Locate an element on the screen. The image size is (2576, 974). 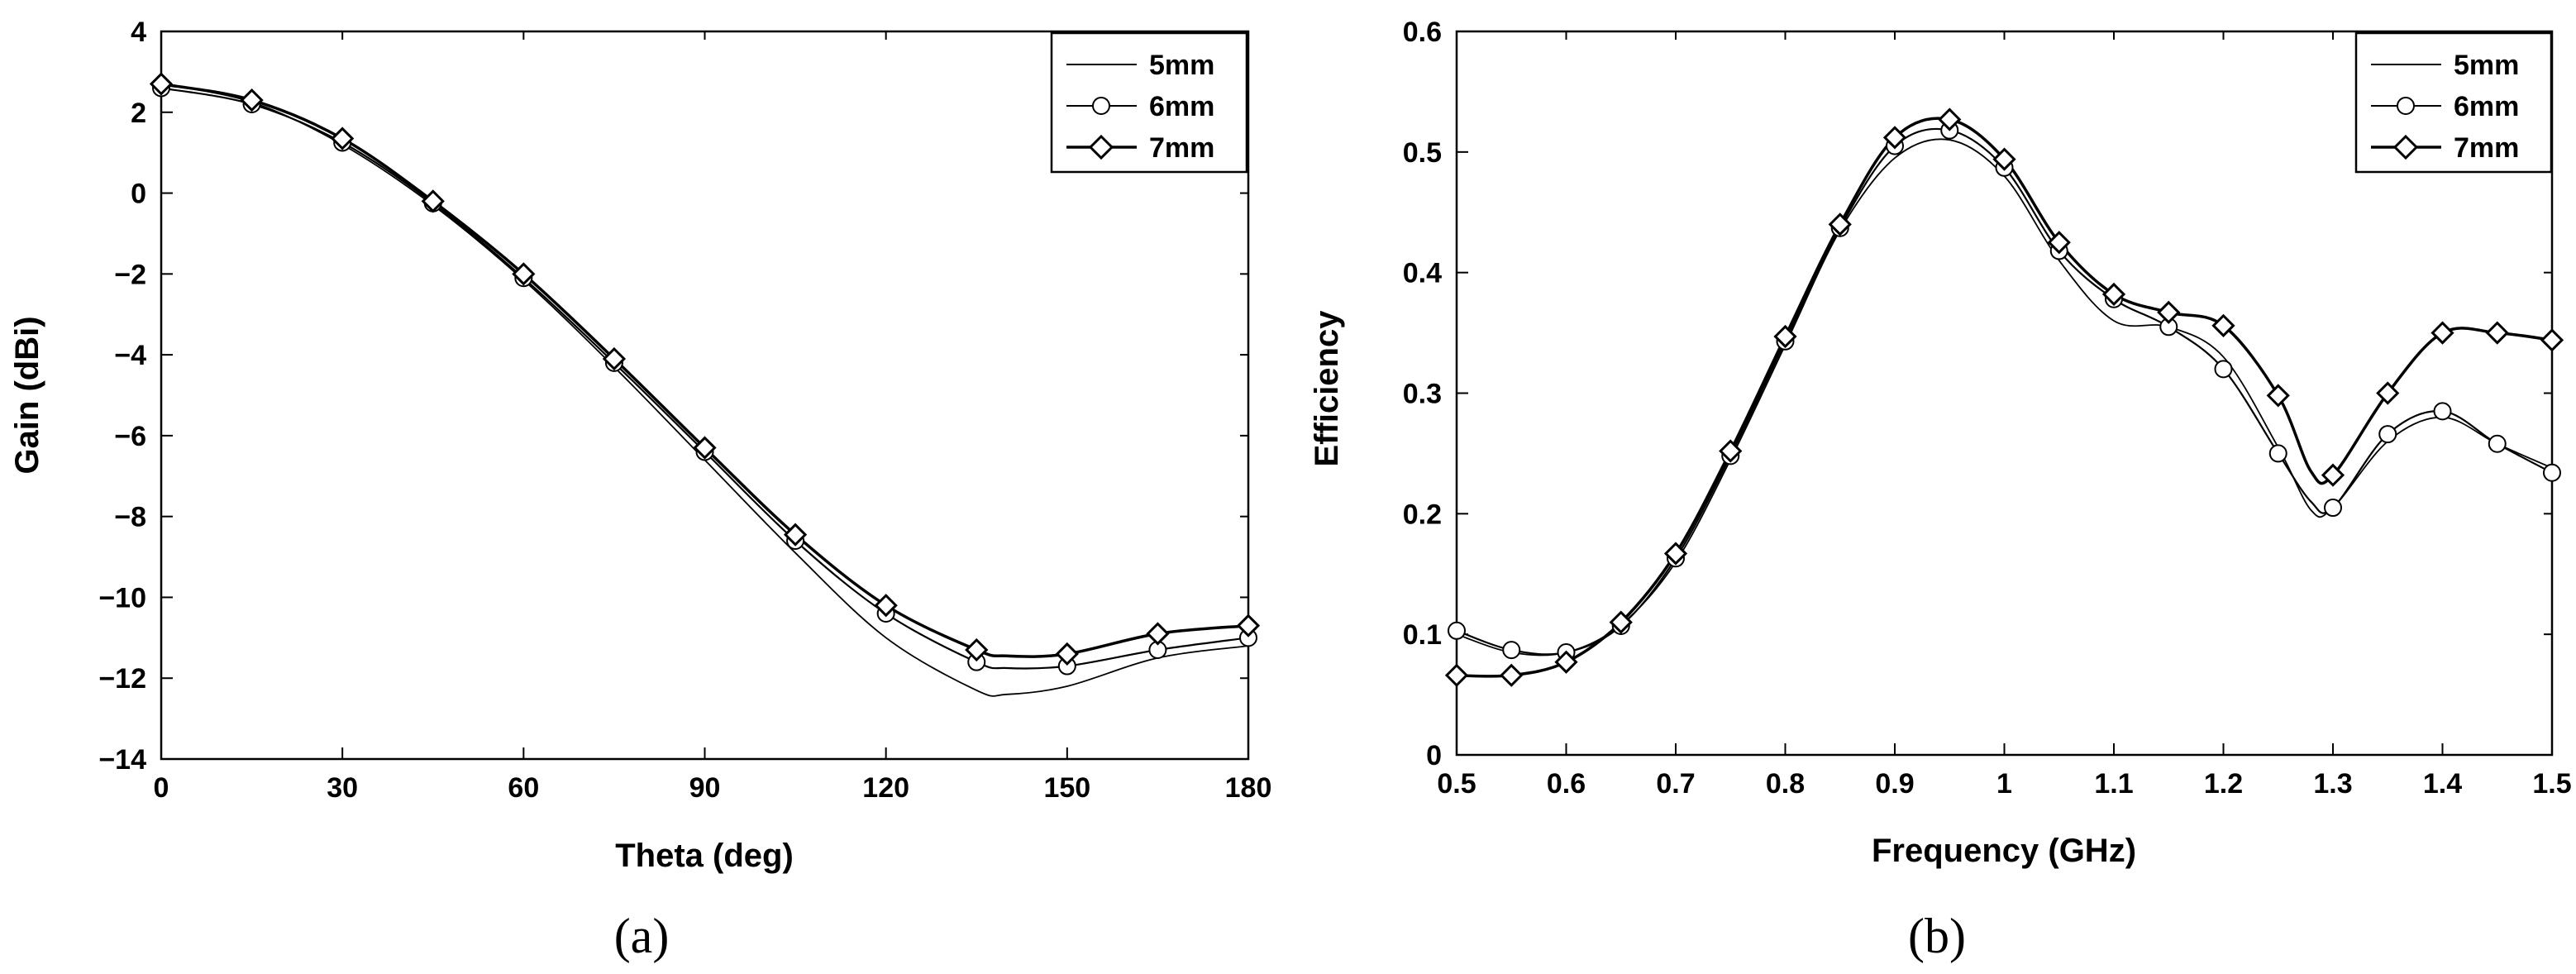
legend-marker-circle-a is located at coordinates (1101, 106).